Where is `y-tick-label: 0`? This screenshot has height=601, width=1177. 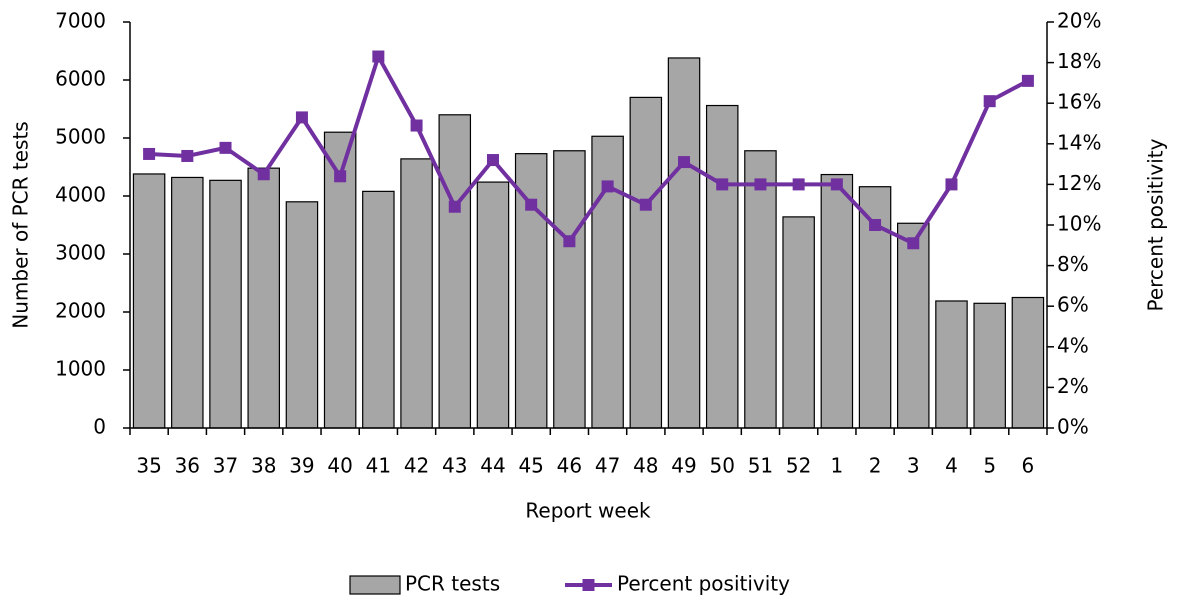 y-tick-label: 0 is located at coordinates (99, 427).